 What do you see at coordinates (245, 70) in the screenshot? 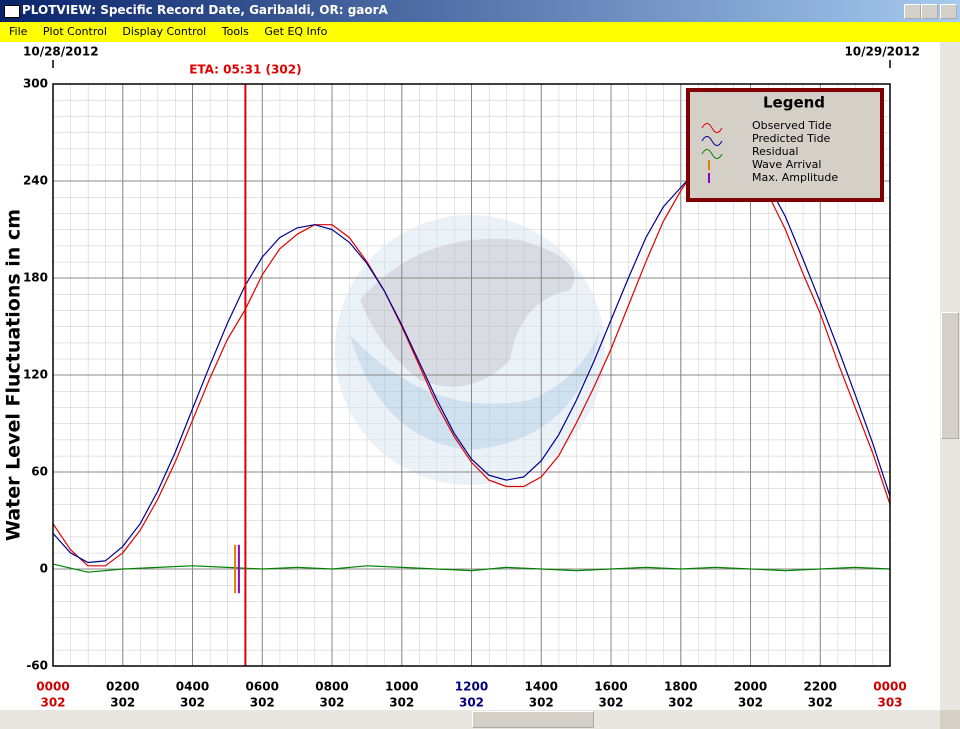
I see `eta-label: ETA: 05:31 (302)` at bounding box center [245, 70].